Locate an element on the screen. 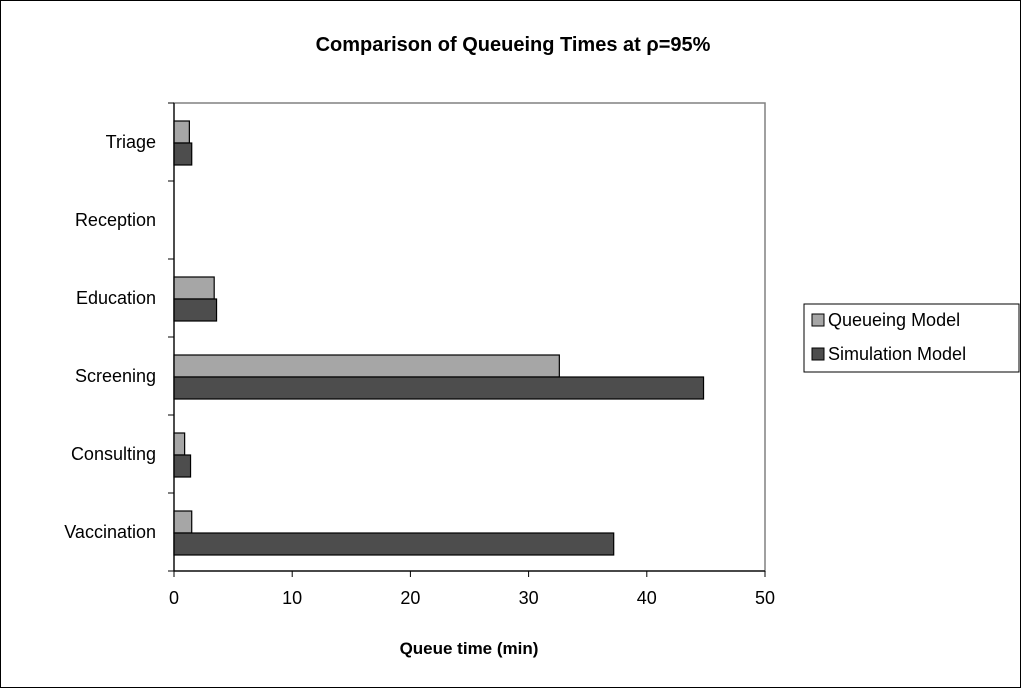 The width and height of the screenshot is (1021, 688). bar-triage-simulation-model is located at coordinates (183, 154).